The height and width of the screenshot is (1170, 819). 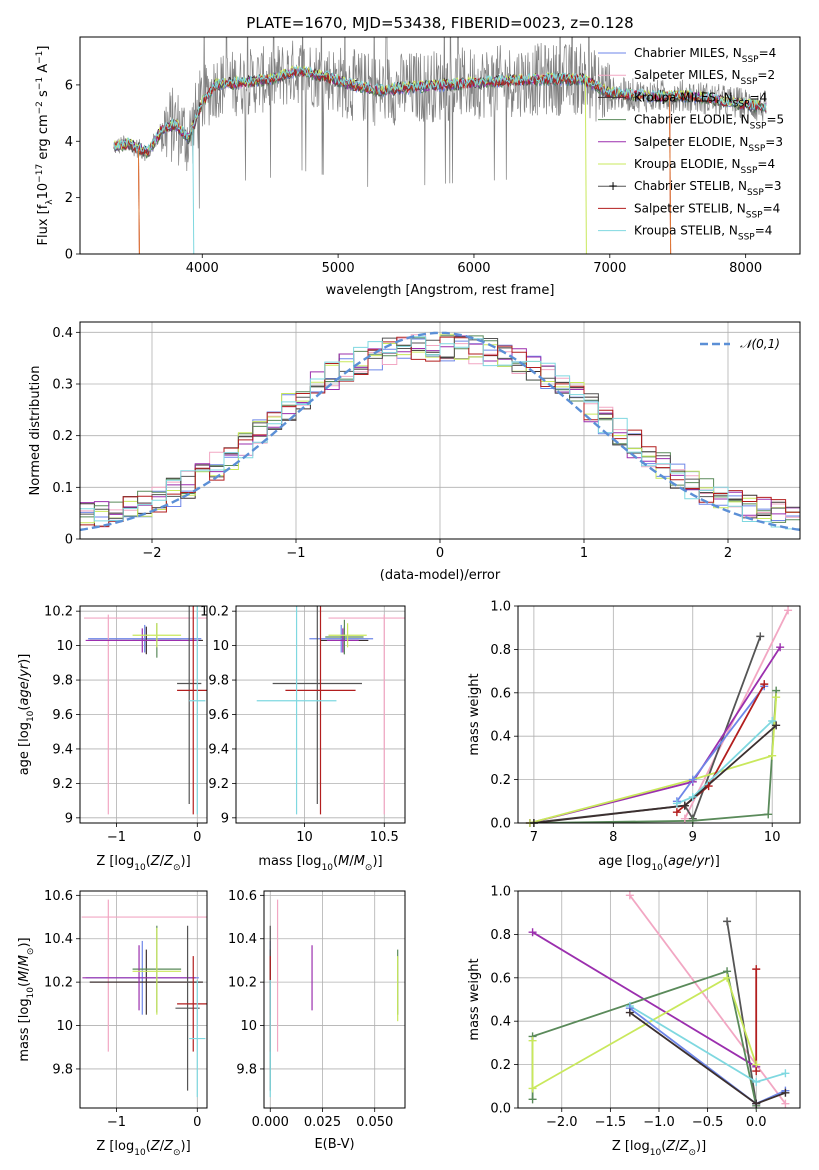 What do you see at coordinates (653, 760) in the screenshot?
I see `weight-line-kroupa_elodie` at bounding box center [653, 760].